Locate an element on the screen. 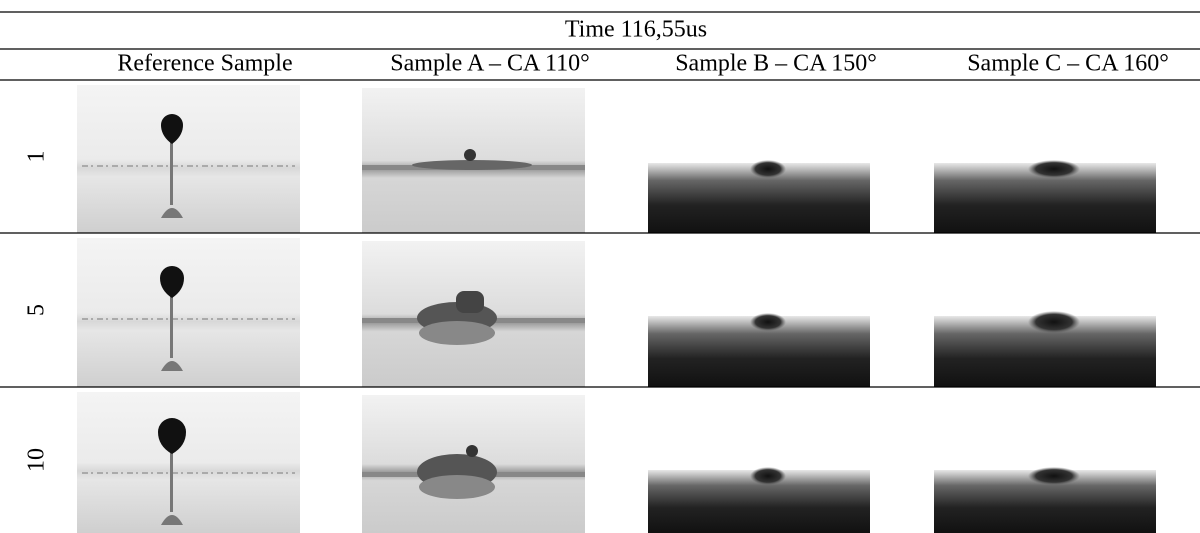  column-header: Reference Sample is located at coordinates (204, 64).